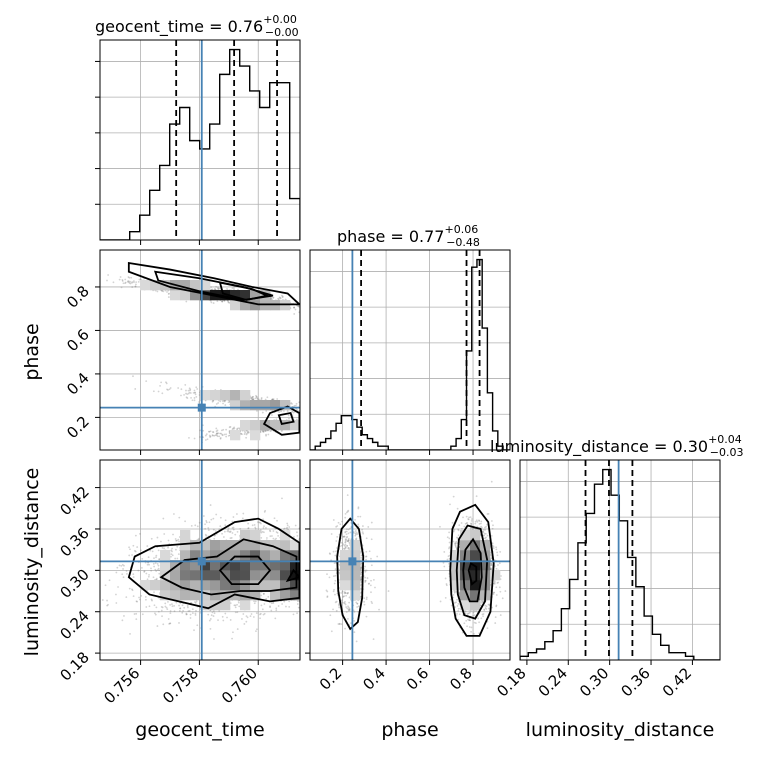 The image size is (760, 760). I want to click on title-luminosity-distance: luminosity_distance = 0.30+0.04 −0.03, so click(617, 446).